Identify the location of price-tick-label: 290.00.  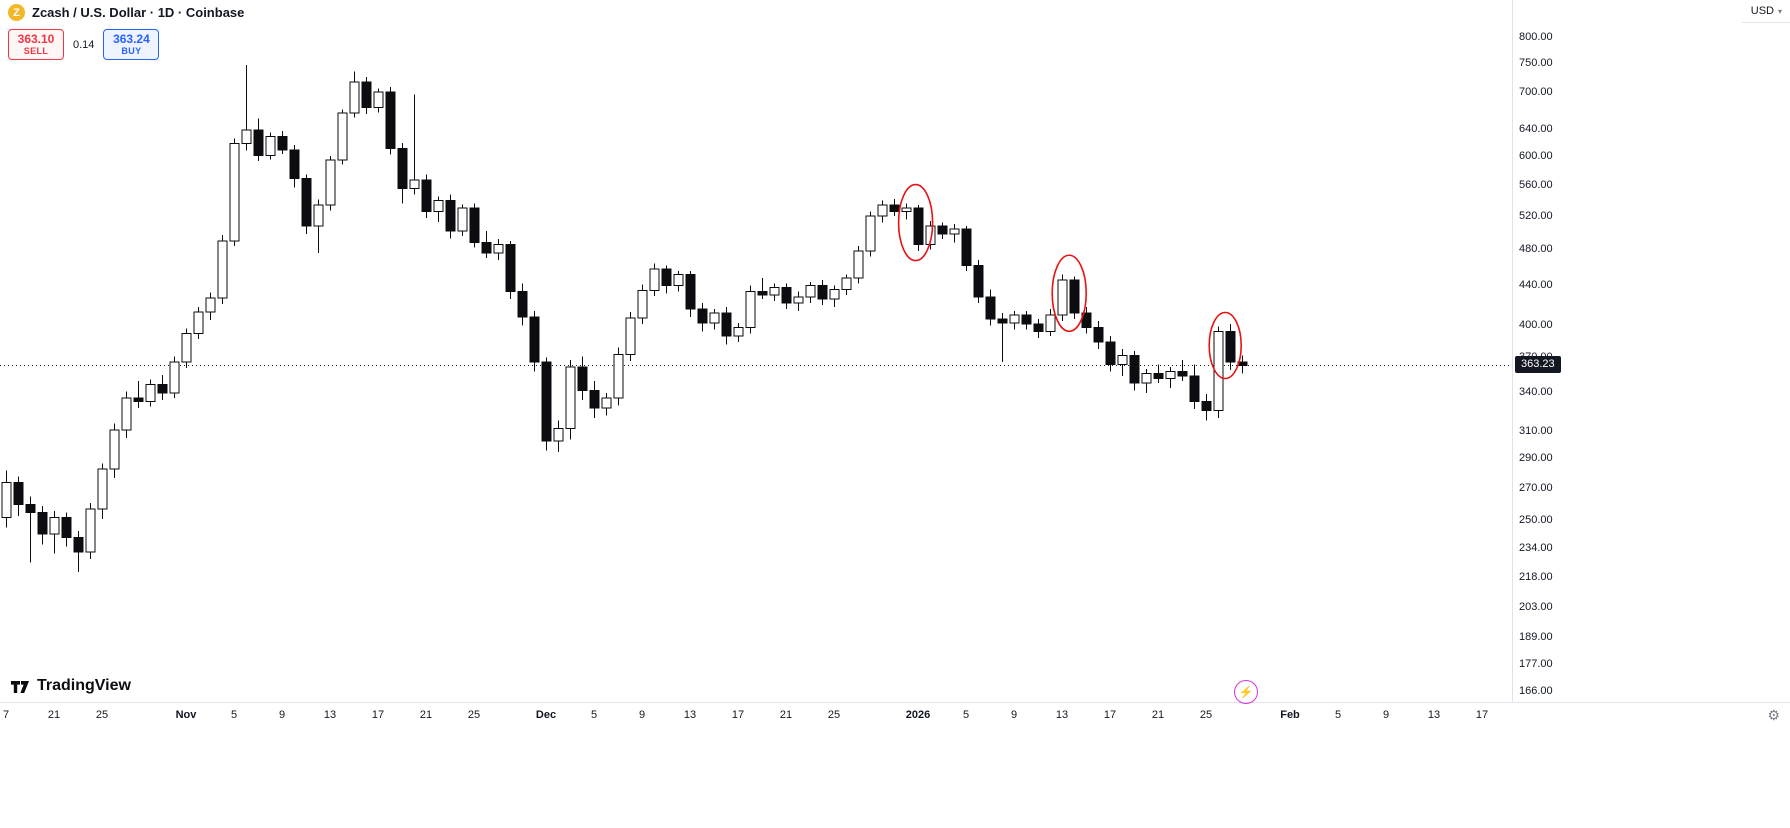
(1536, 458).